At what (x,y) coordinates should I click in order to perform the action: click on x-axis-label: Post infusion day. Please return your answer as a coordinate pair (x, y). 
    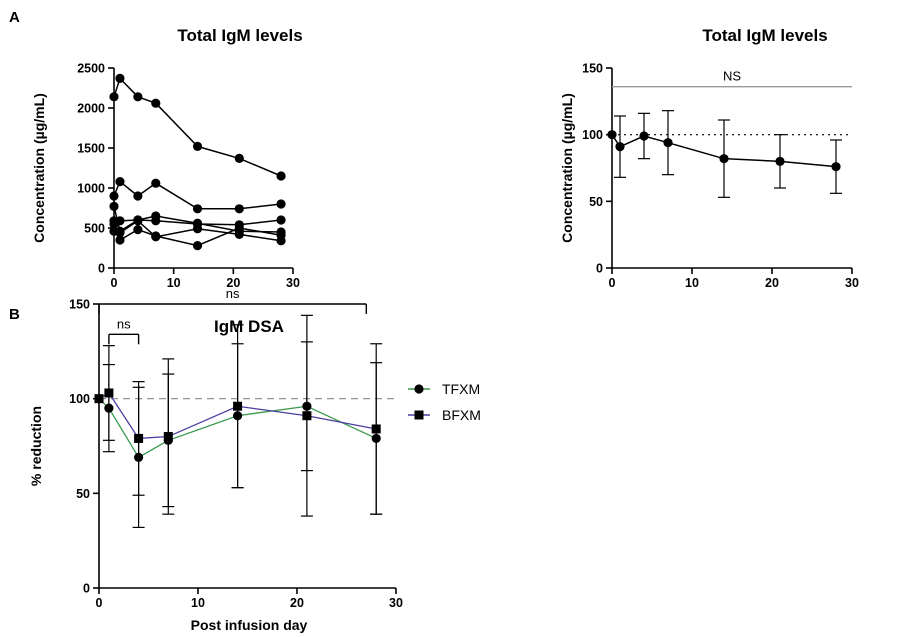
    Looking at the image, I should click on (249, 625).